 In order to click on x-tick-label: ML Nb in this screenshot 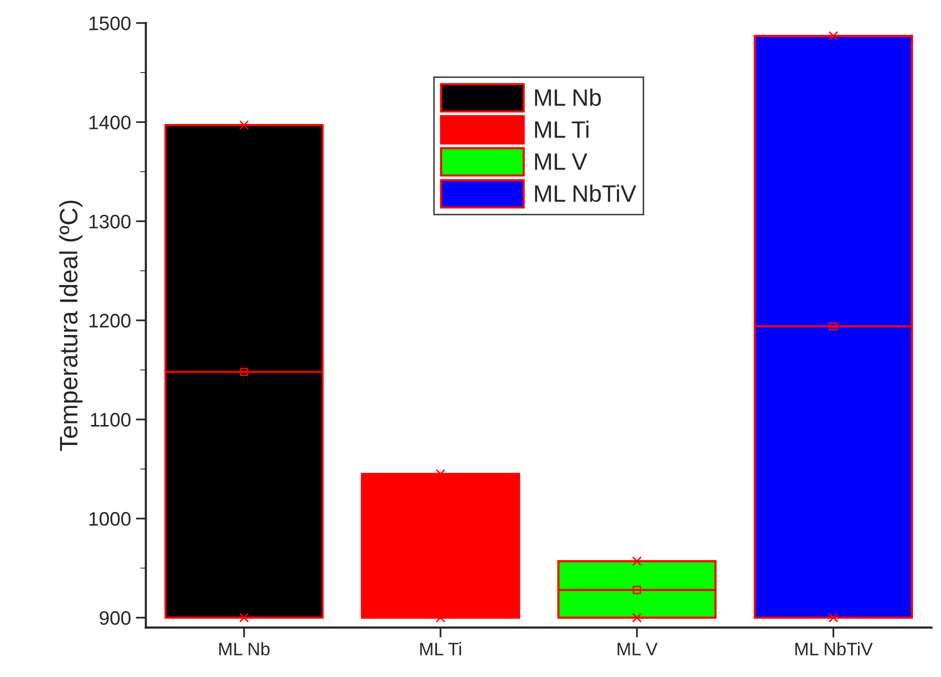, I will do `click(244, 649)`.